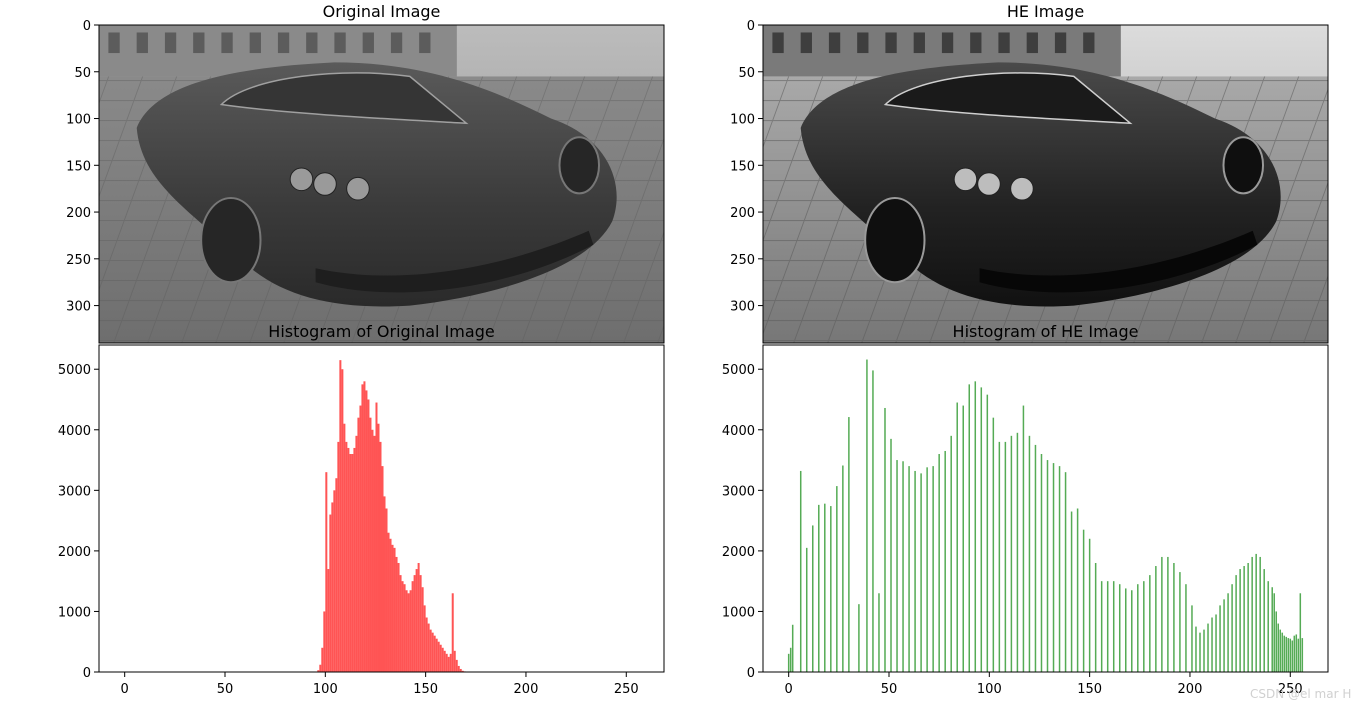 The height and width of the screenshot is (709, 1366). I want to click on x-tick-label: 50, so click(225, 689).